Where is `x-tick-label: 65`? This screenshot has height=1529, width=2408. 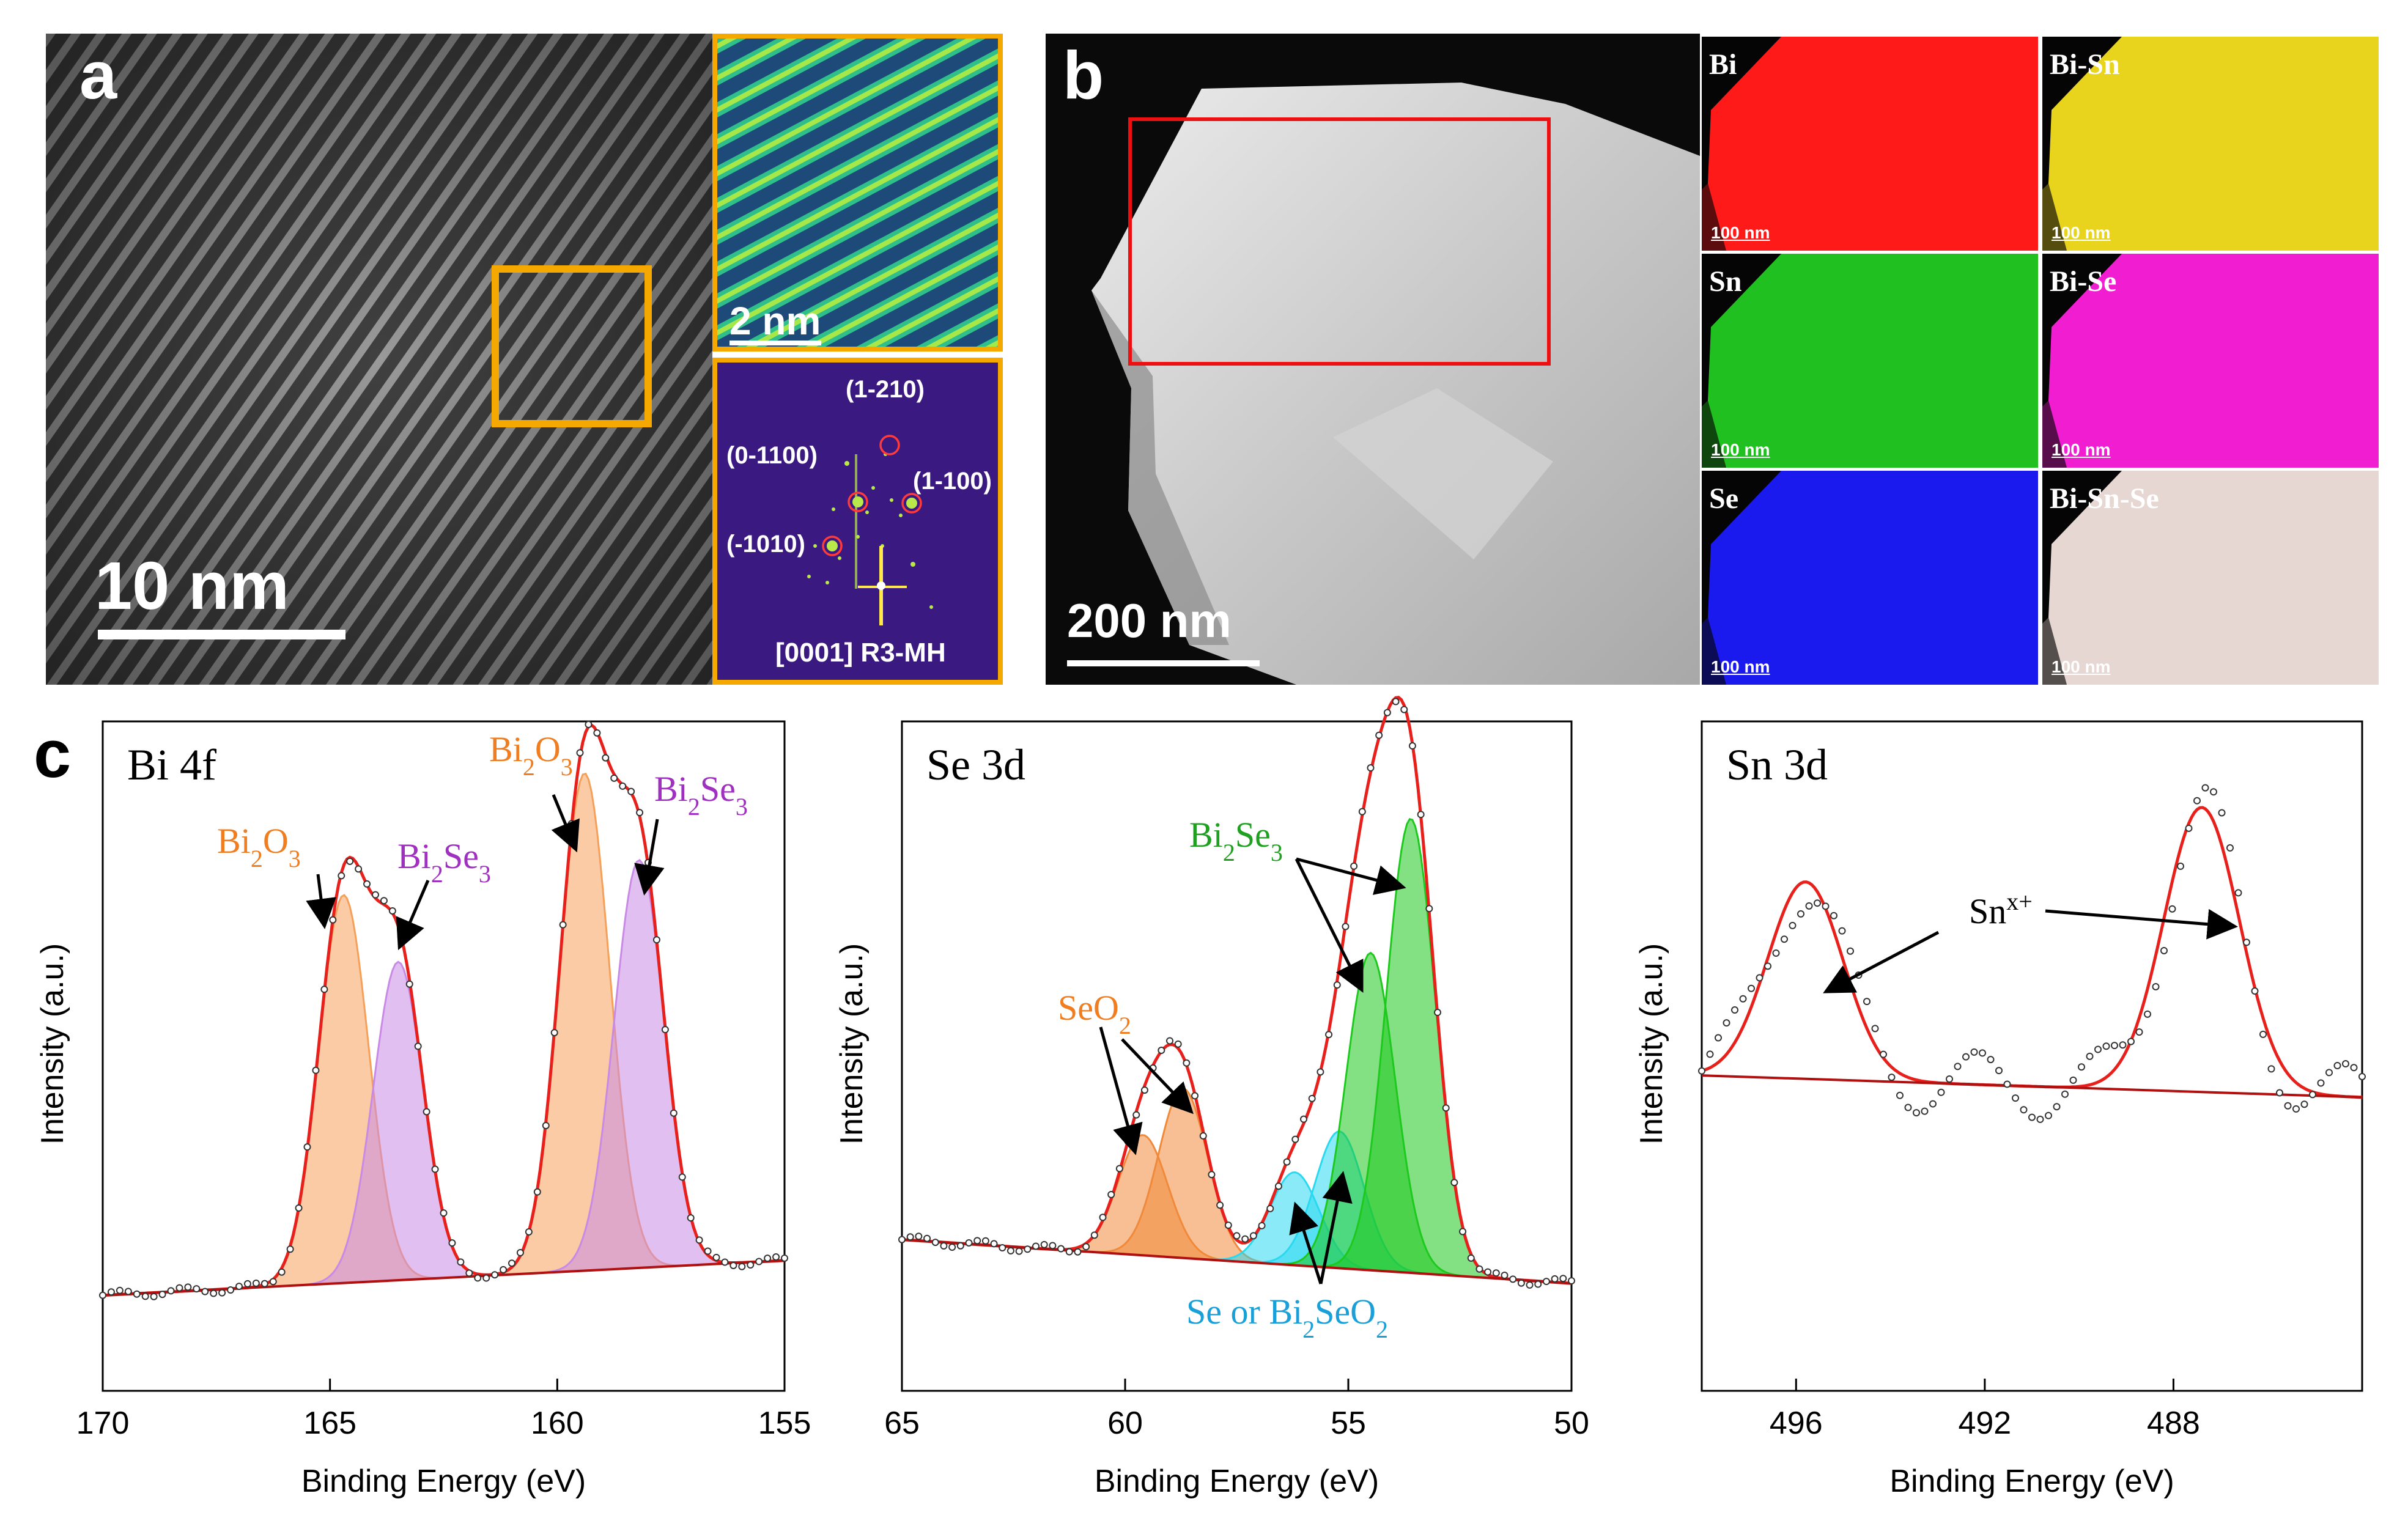
x-tick-label: 65 is located at coordinates (902, 1424).